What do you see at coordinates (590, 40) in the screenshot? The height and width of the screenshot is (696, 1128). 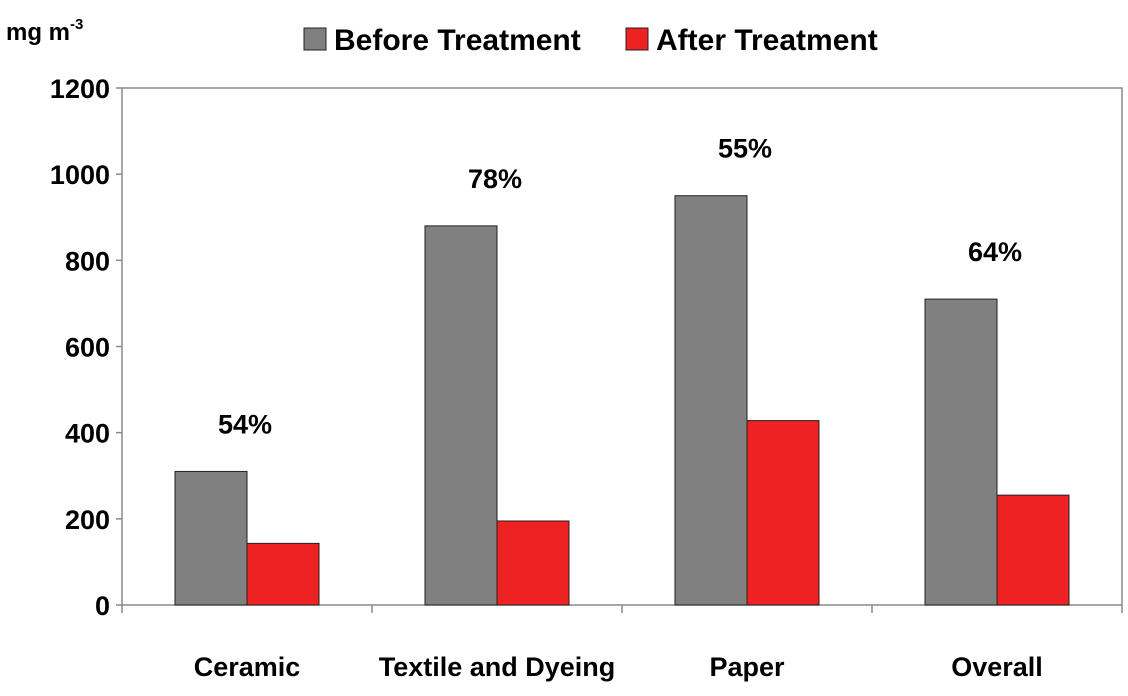 I see `legend: Before Treatment After Treatment` at bounding box center [590, 40].